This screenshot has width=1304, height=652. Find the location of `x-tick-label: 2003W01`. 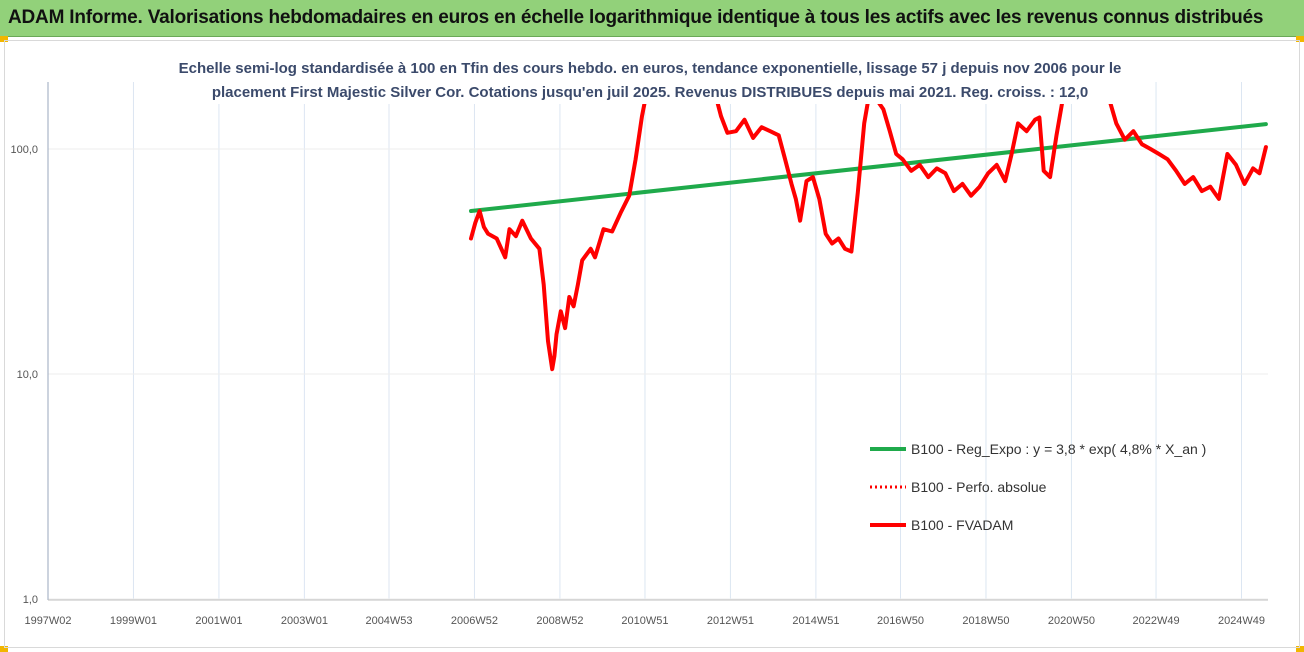

x-tick-label: 2003W01 is located at coordinates (304, 621).